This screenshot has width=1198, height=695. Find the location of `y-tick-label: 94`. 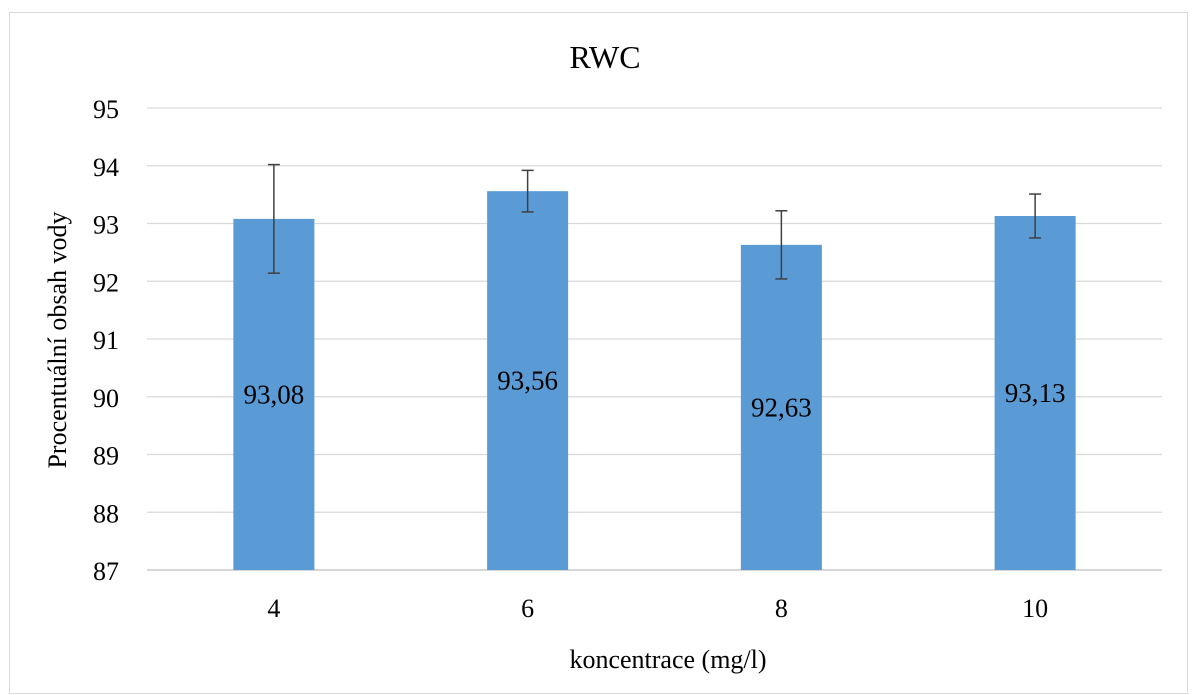

y-tick-label: 94 is located at coordinates (106, 167).